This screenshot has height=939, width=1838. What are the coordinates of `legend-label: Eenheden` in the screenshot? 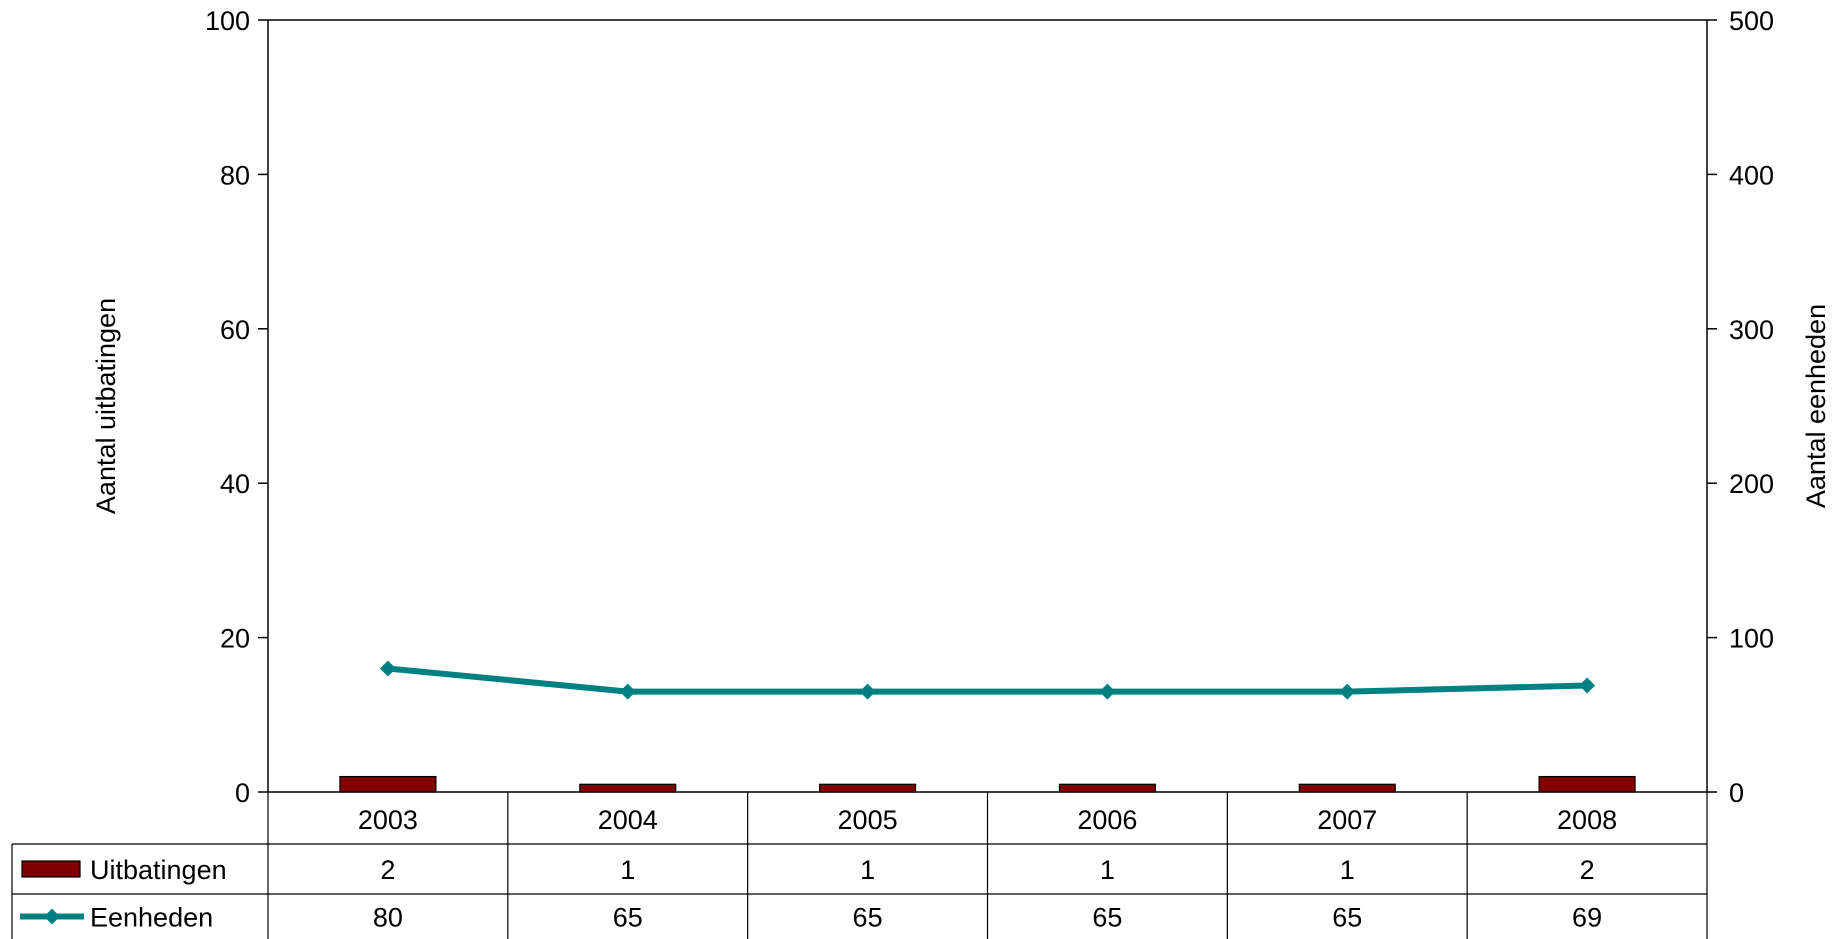 It's located at (151, 918).